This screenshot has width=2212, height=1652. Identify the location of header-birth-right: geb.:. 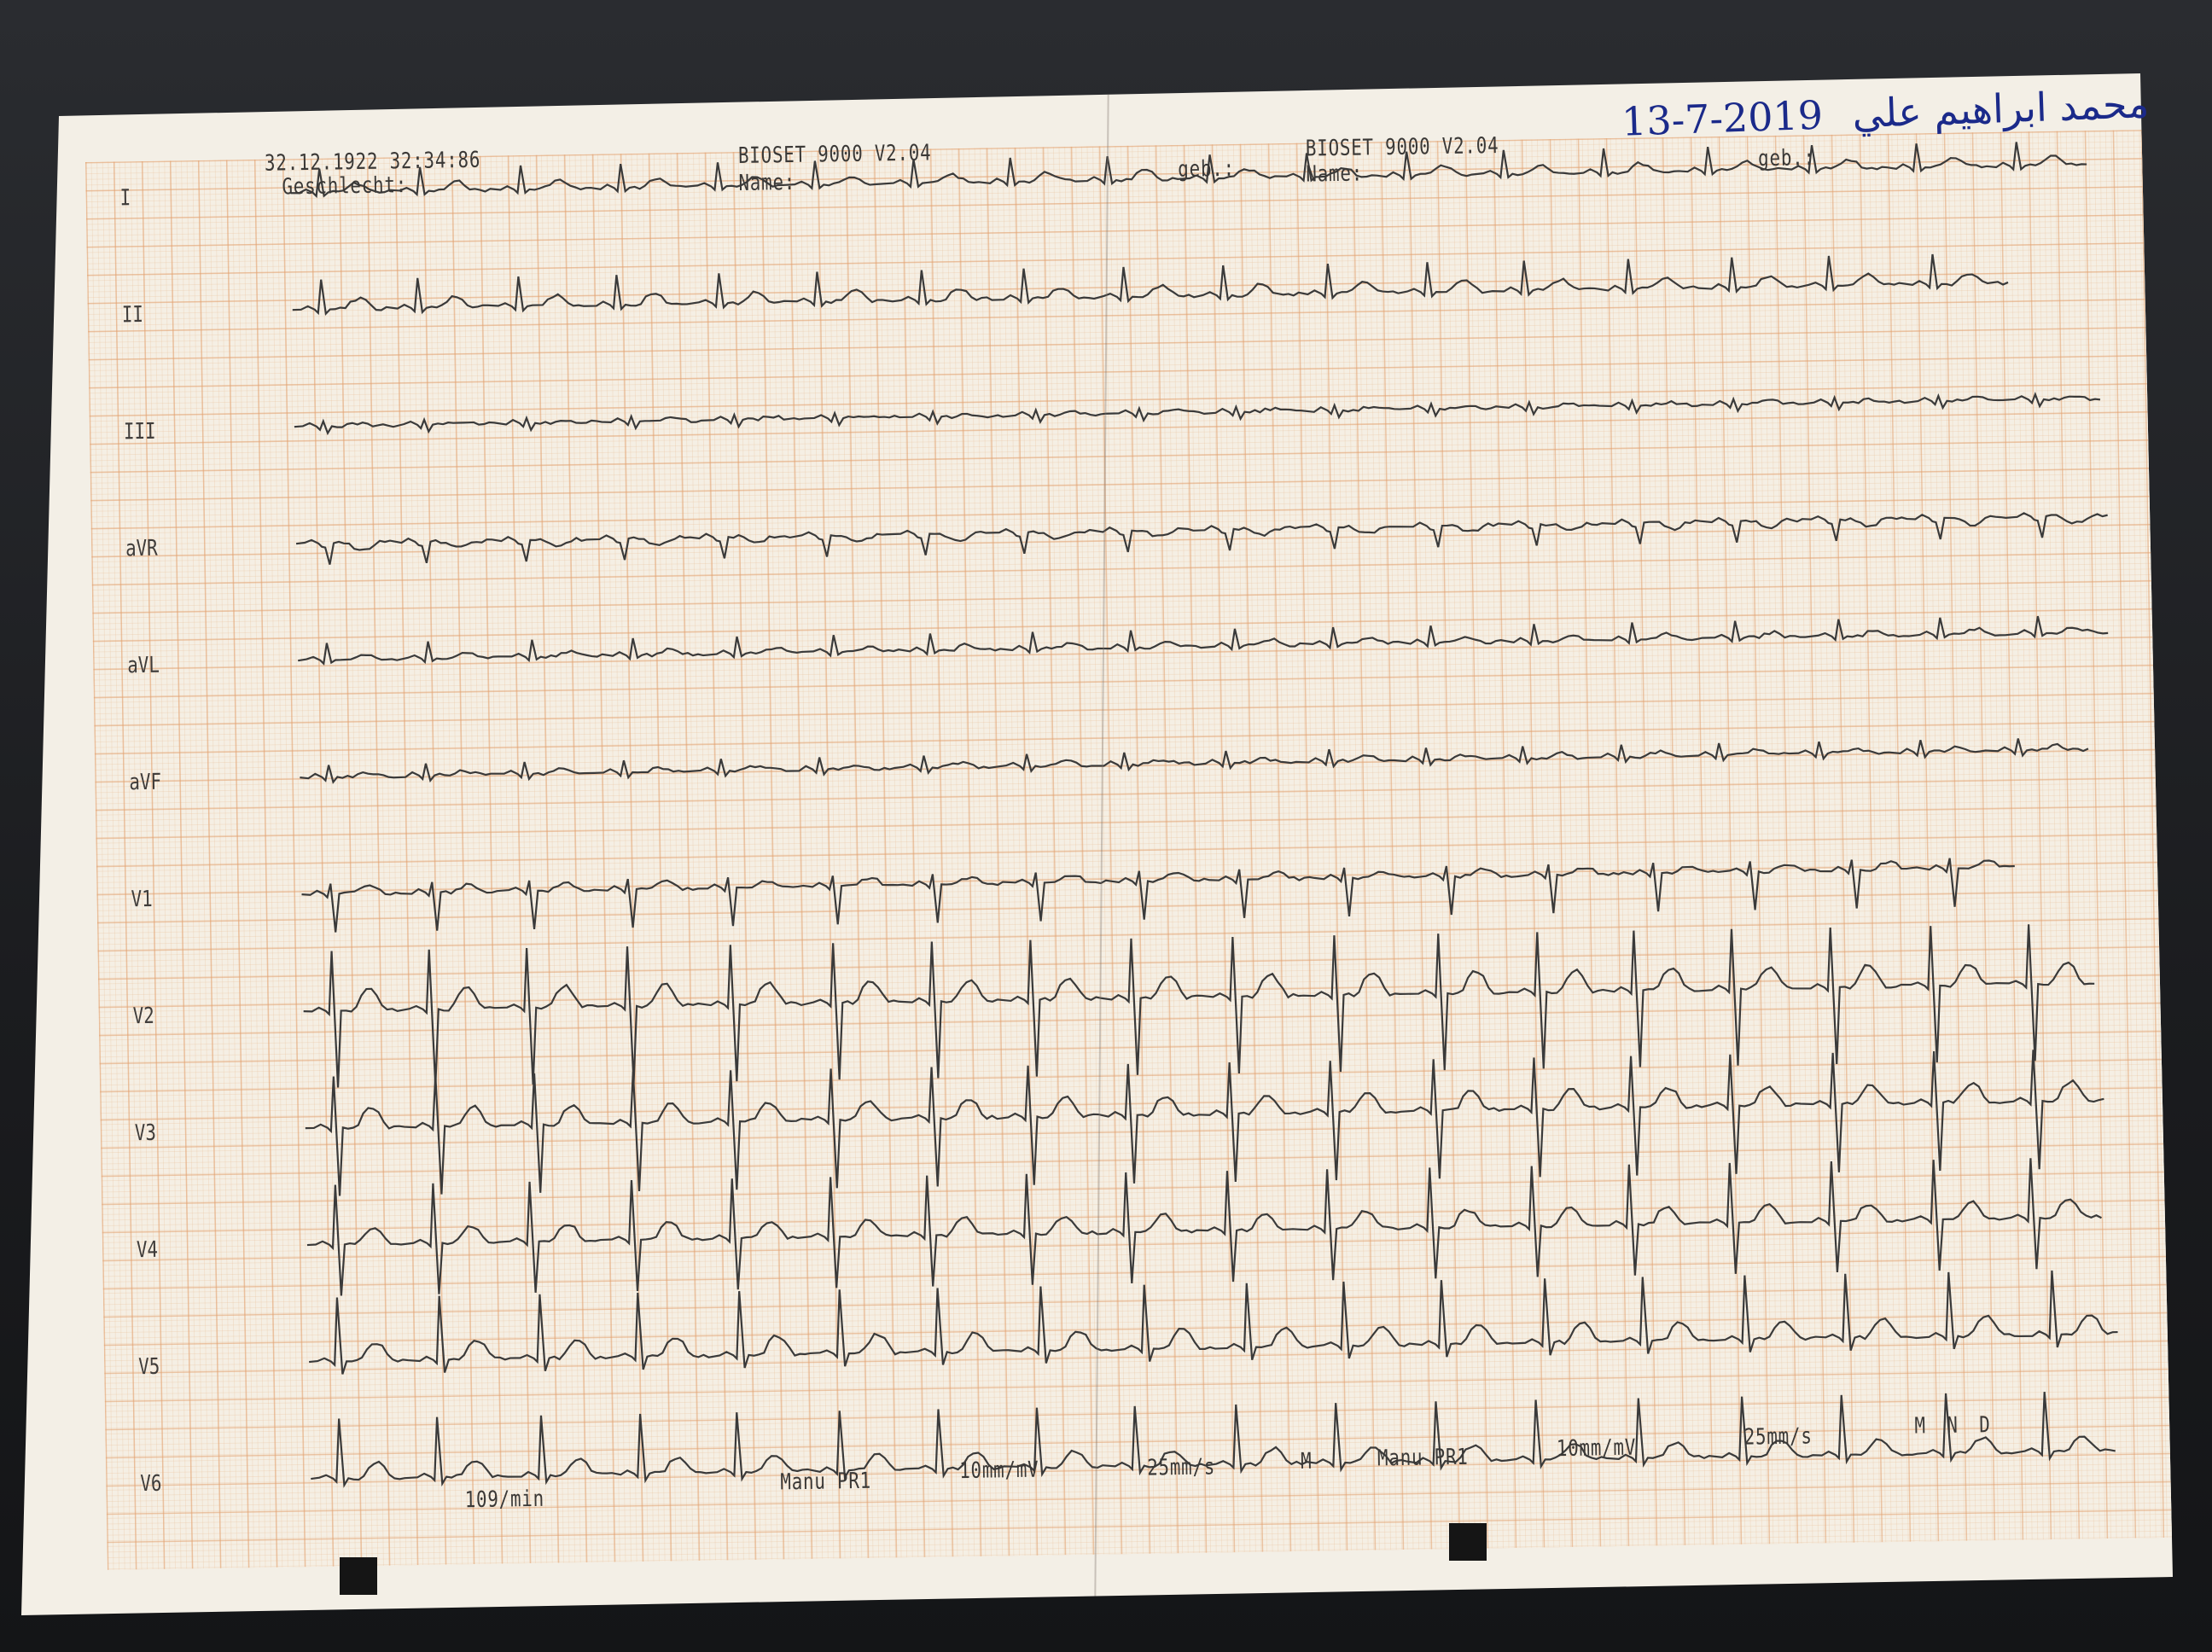
(1786, 158).